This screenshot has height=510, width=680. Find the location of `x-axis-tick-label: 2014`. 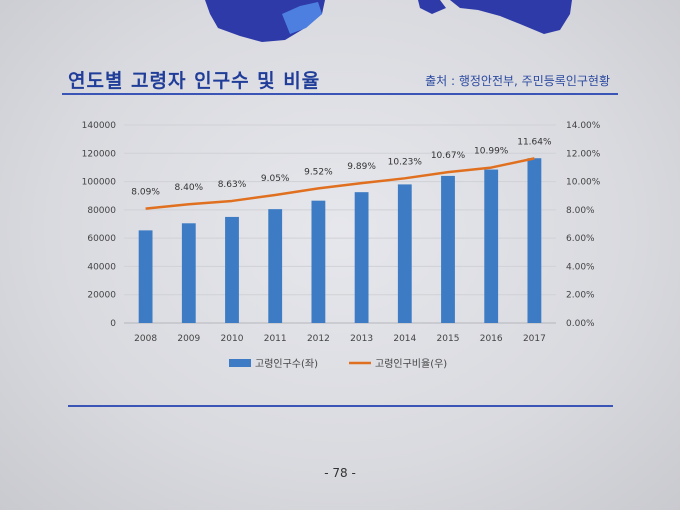

x-axis-tick-label: 2014 is located at coordinates (404, 339).